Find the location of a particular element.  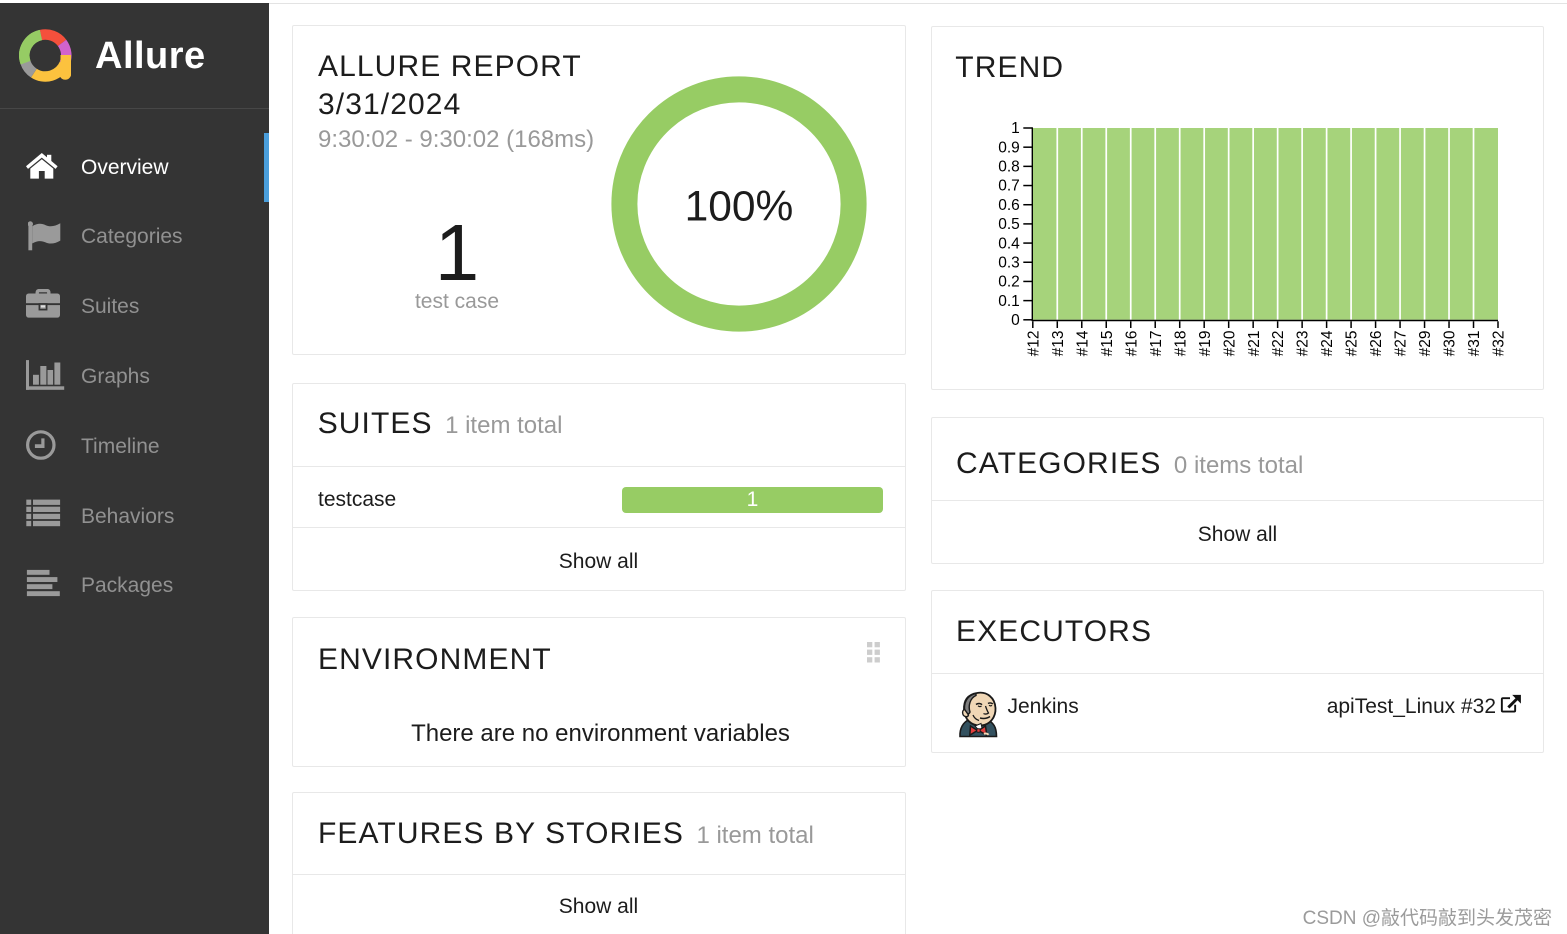

svg-text: 0.9 is located at coordinates (1009, 147).